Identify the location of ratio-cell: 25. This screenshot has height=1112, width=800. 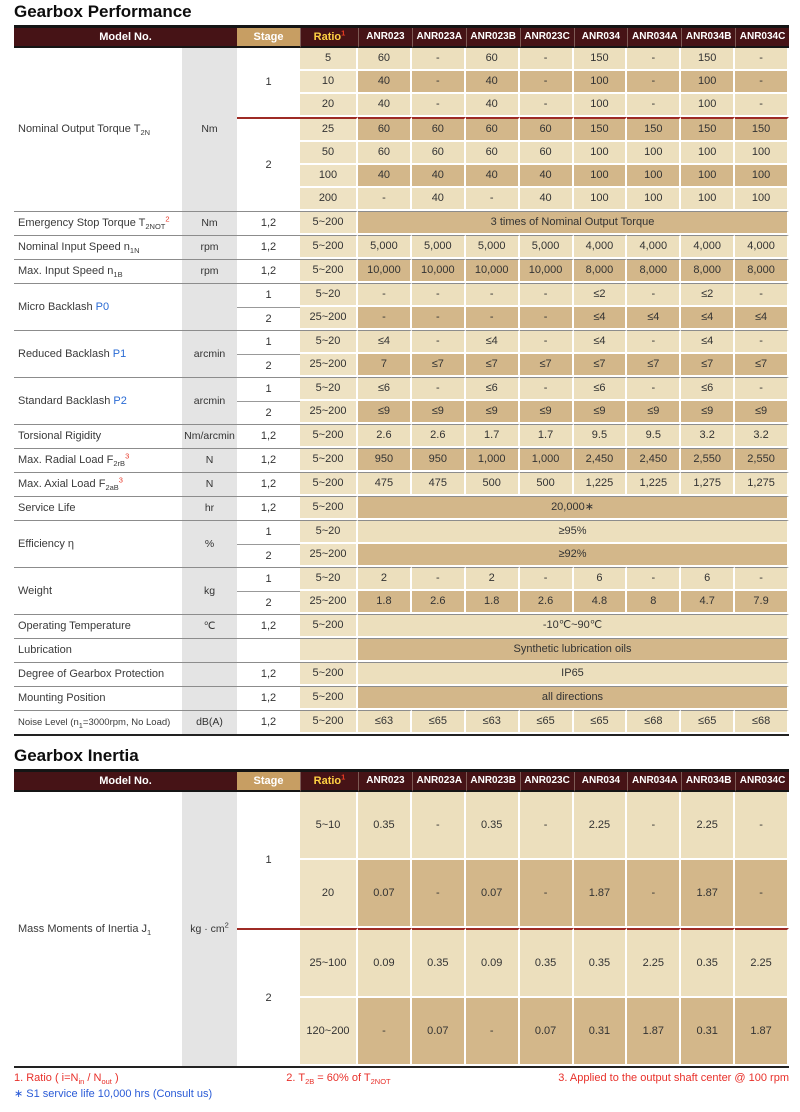
(329, 129).